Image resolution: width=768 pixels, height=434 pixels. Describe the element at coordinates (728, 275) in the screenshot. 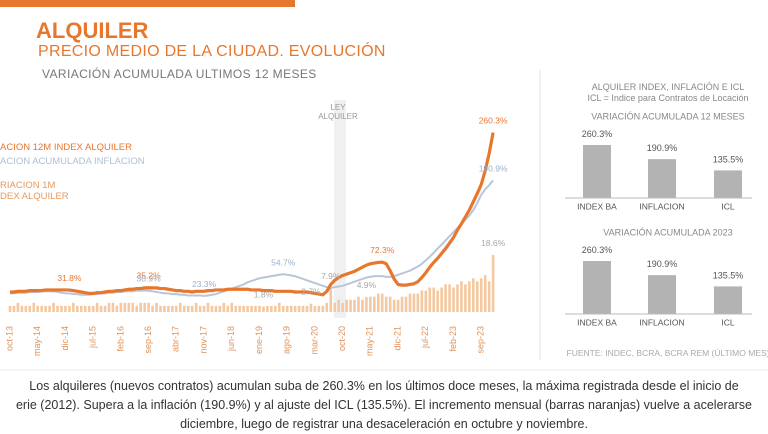

I see `data-label: 135.5%` at that location.